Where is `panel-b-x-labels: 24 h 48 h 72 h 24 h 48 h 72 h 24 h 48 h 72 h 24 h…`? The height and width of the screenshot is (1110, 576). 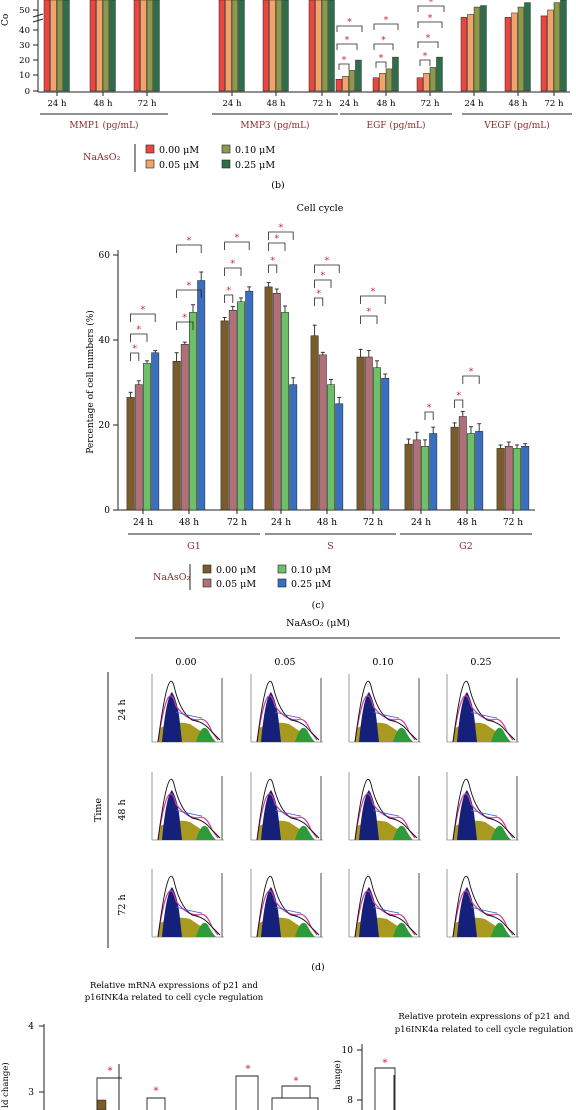 panel-b-x-labels: 24 h 48 h 72 h 24 h 48 h 72 h 24 h 48 h 72 h 24 h… is located at coordinates (306, 100).